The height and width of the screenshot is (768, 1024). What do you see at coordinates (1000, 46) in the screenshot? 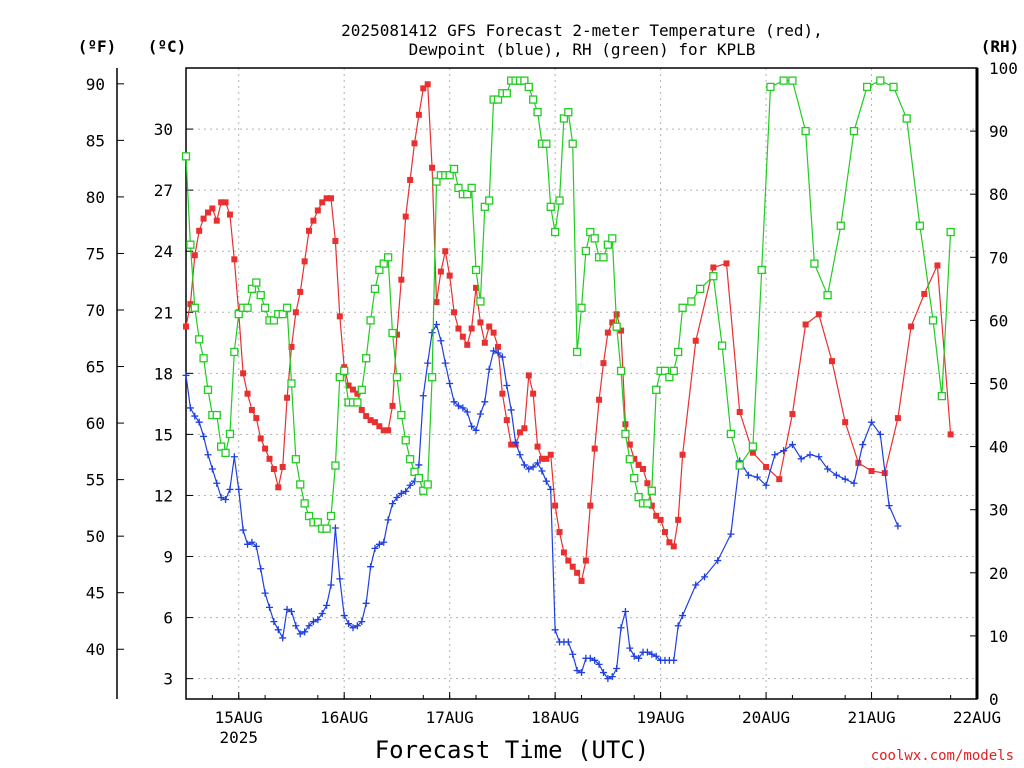
I see `rh-unit-label: (RH)` at bounding box center [1000, 46].